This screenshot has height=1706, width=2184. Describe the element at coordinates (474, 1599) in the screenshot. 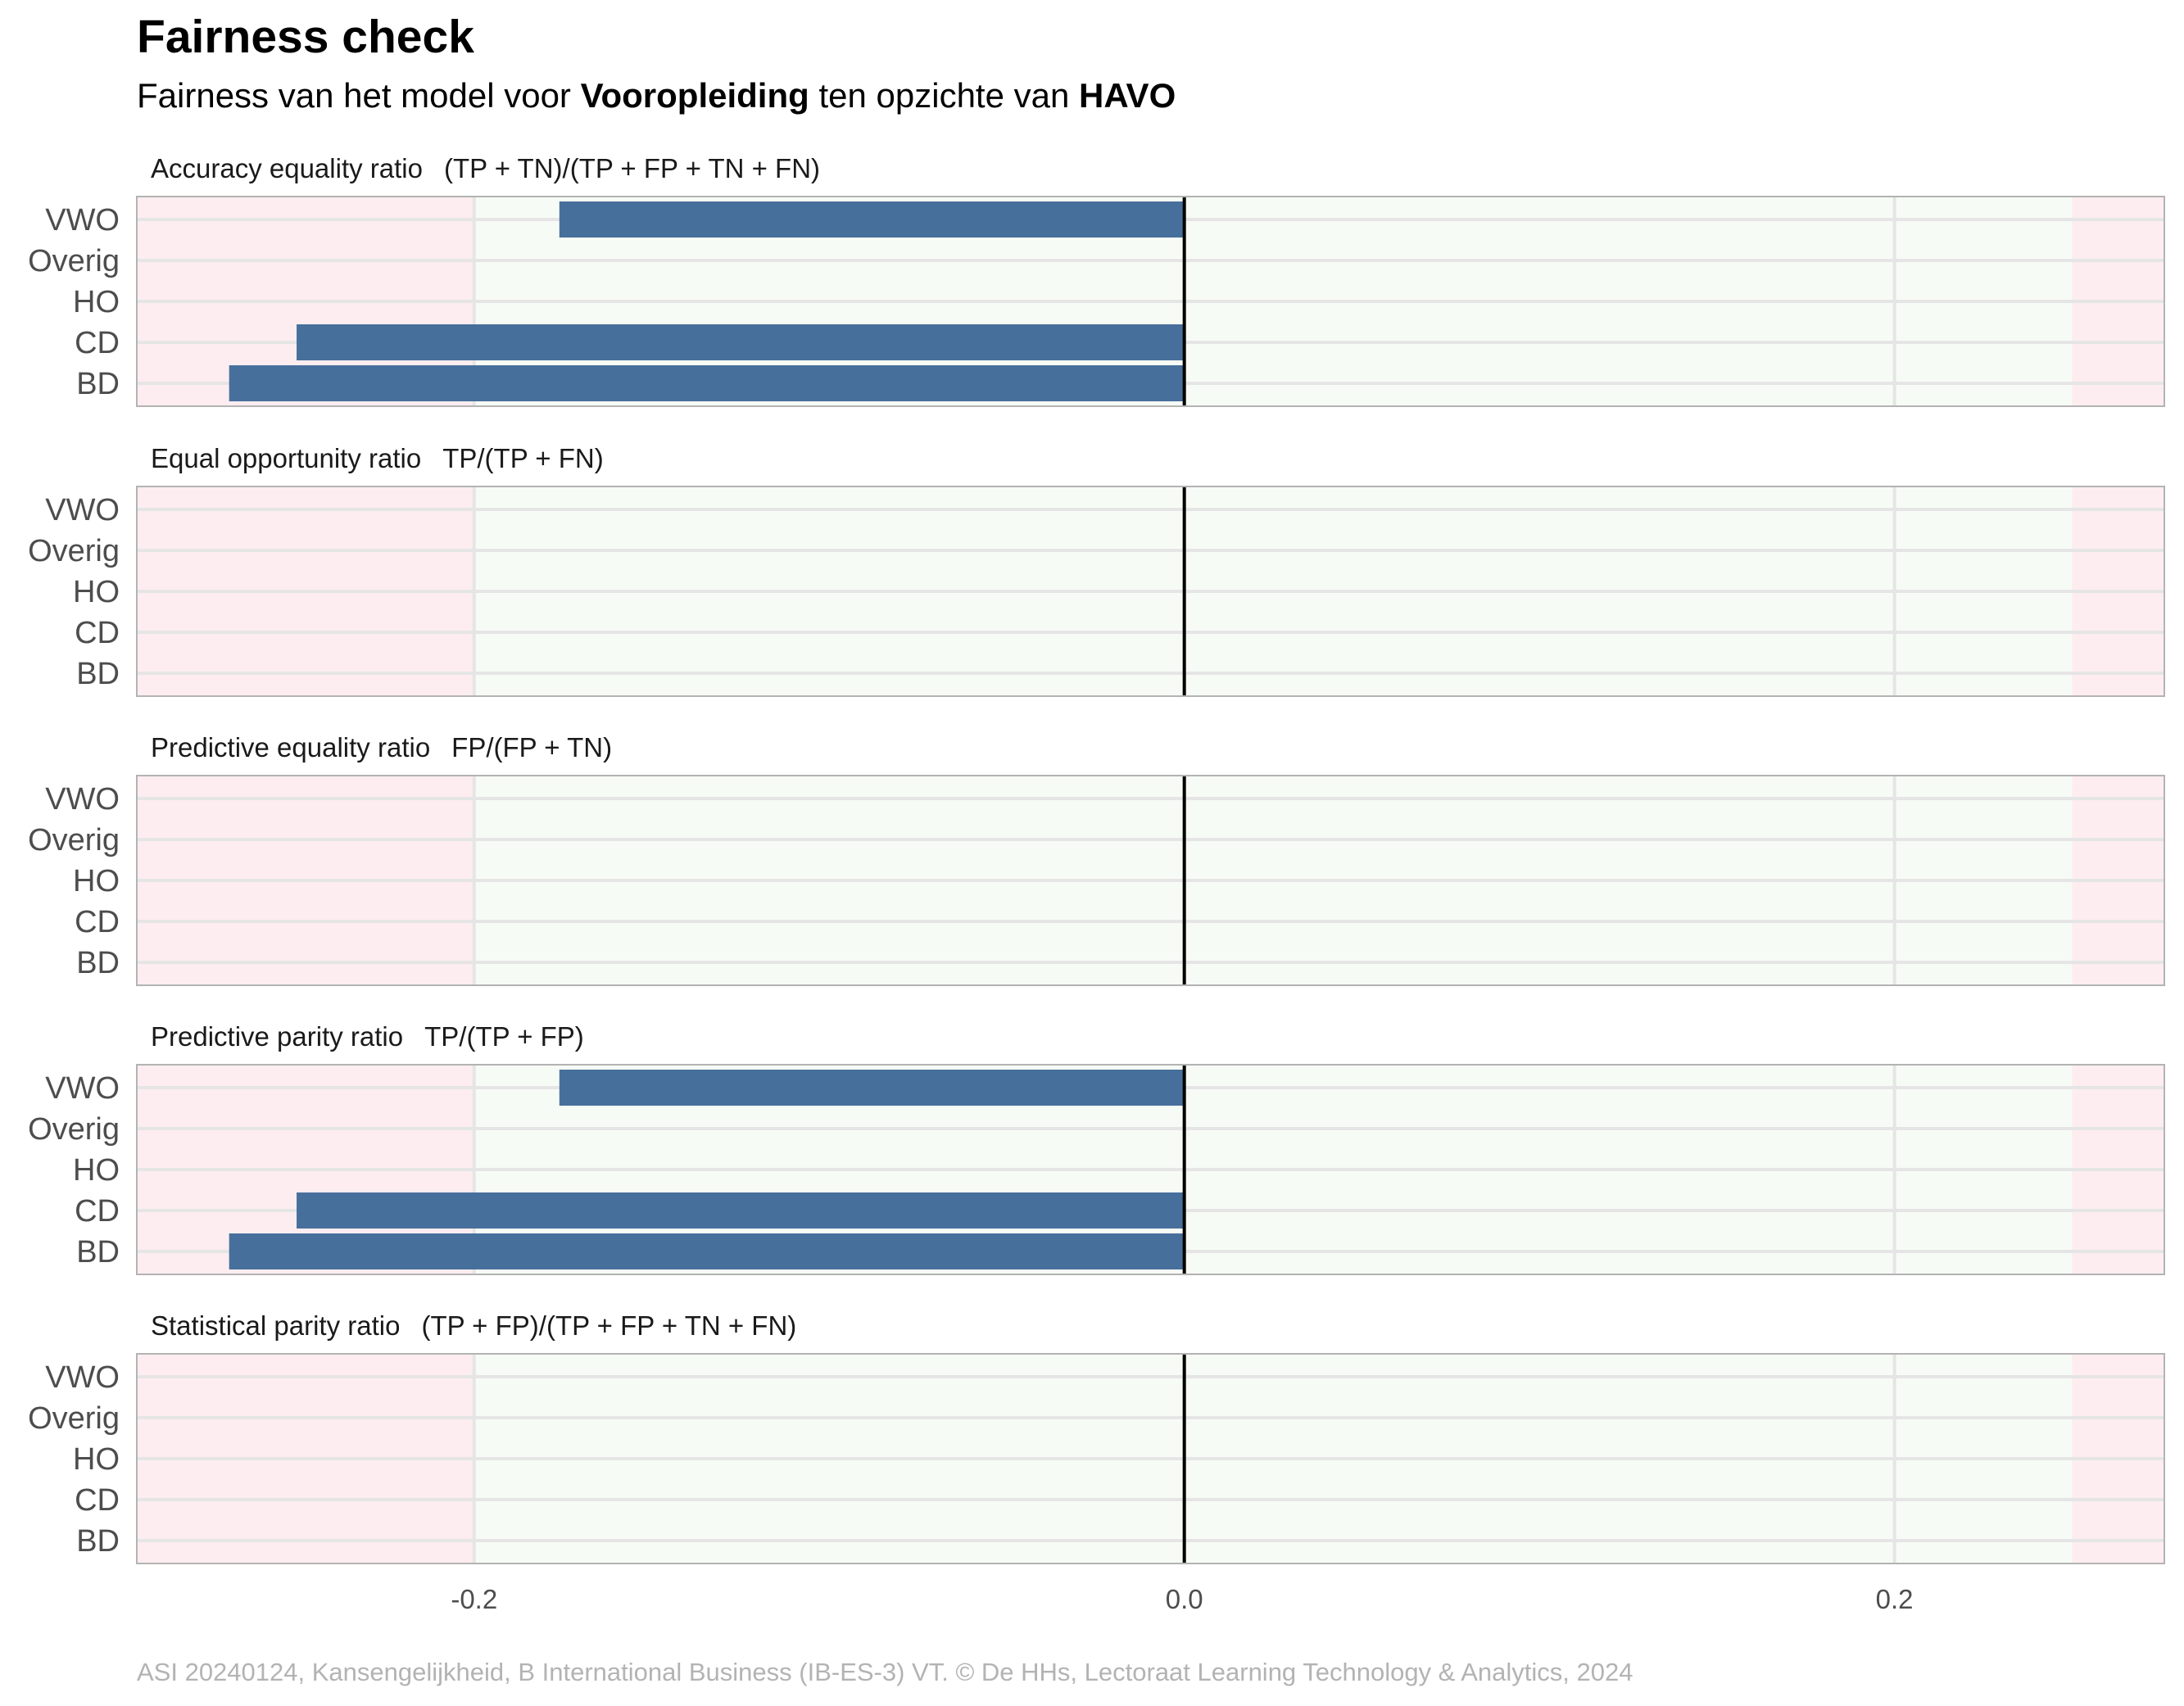

I see `x-tick-label: -0.2` at that location.